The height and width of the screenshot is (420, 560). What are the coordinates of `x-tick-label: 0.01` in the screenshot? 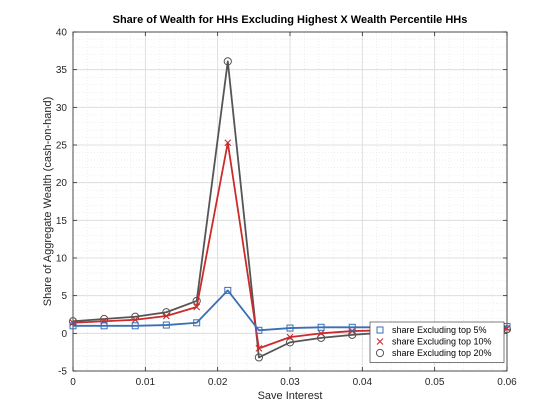 It's located at (146, 382).